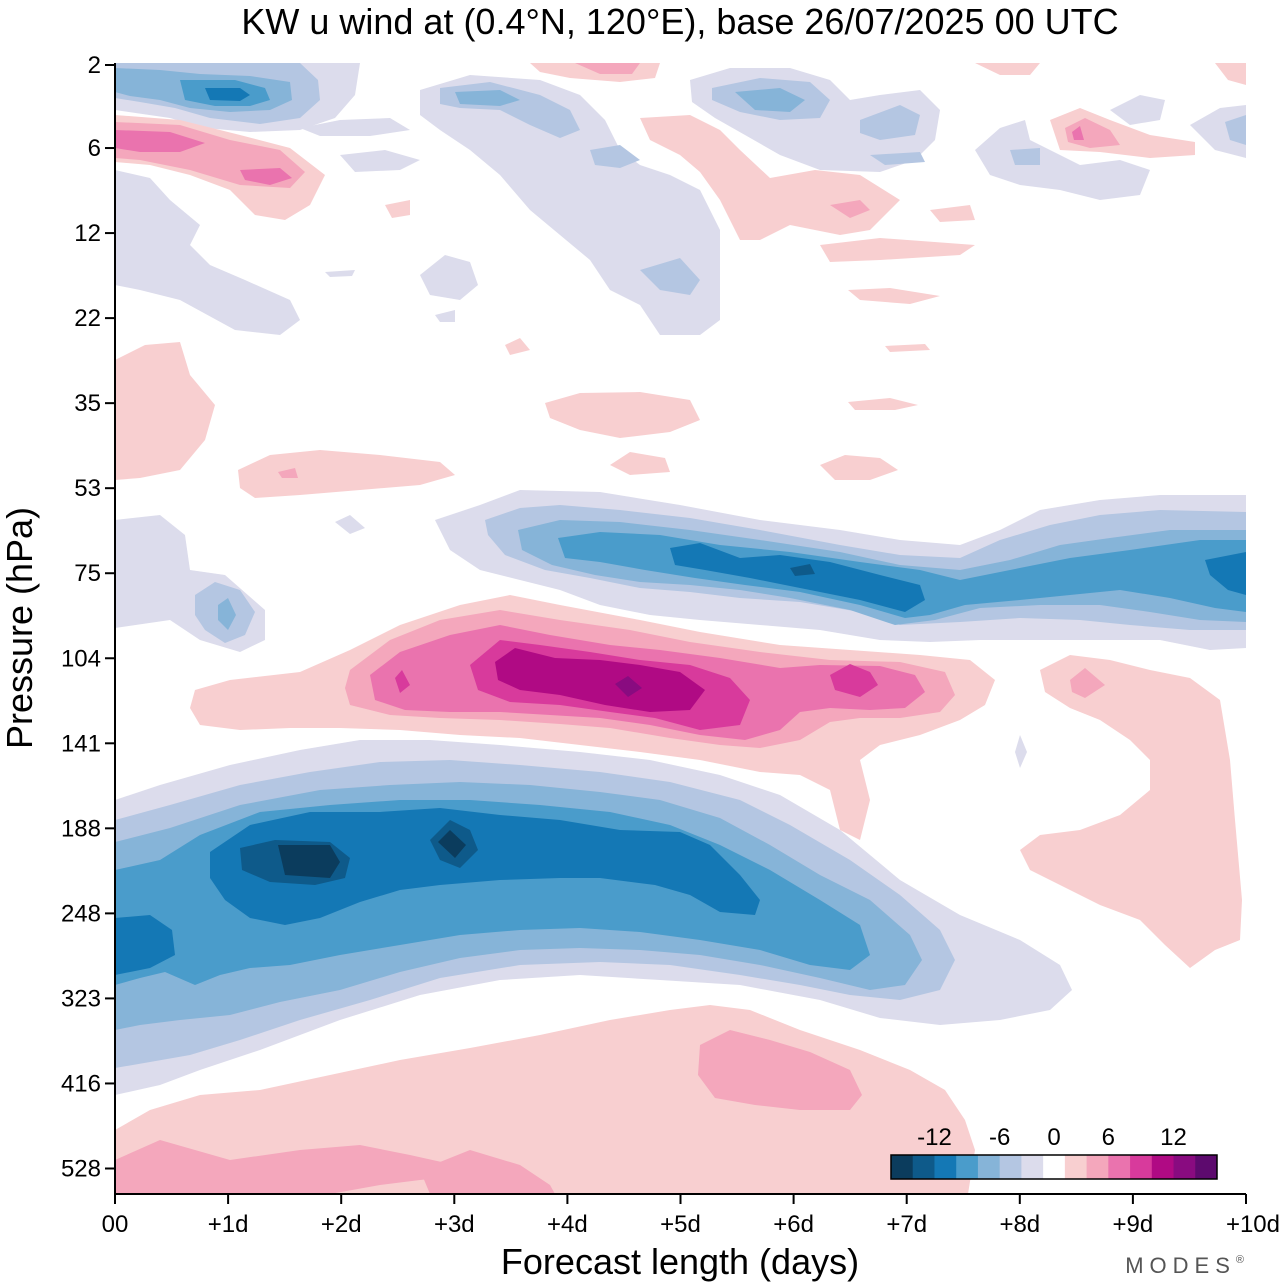  Describe the element at coordinates (1054, 1152) in the screenshot. I see `colorbar: -12 -6 0 6 12` at that location.